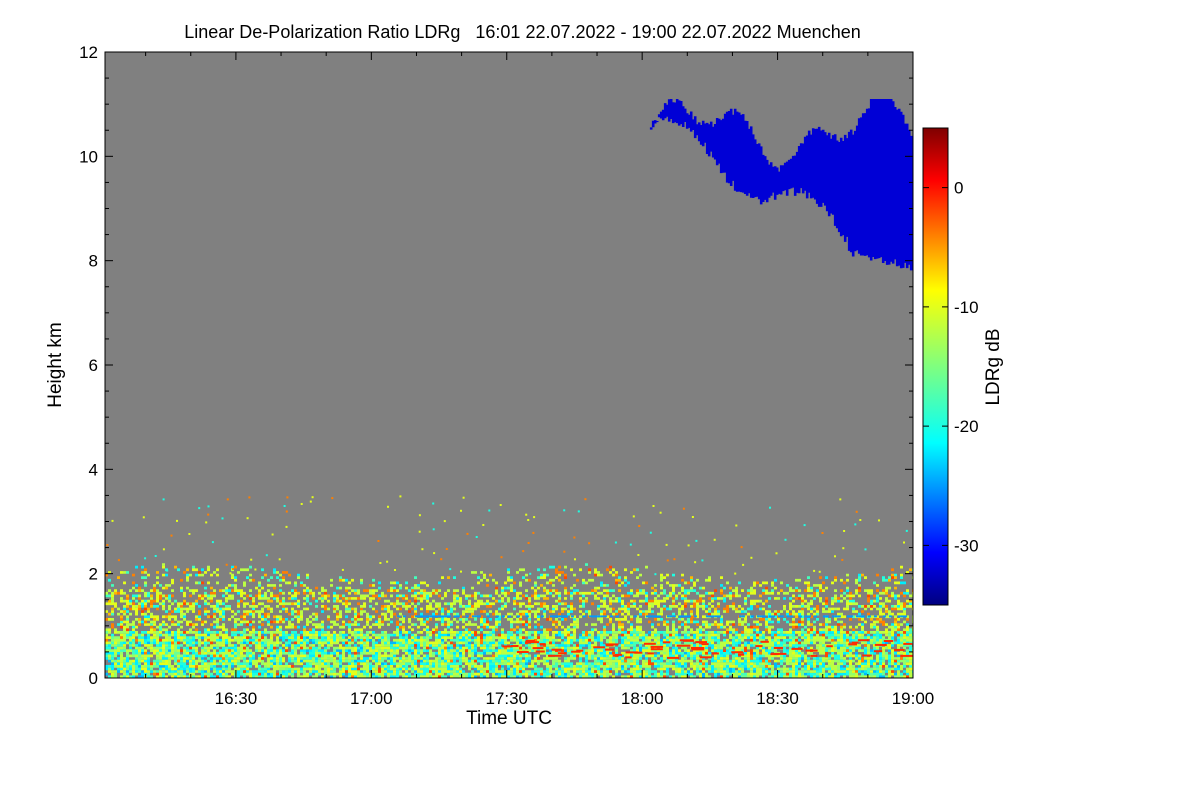 Image resolution: width=1200 pixels, height=800 pixels. Describe the element at coordinates (93, 574) in the screenshot. I see `y-tick-label: 2` at that location.